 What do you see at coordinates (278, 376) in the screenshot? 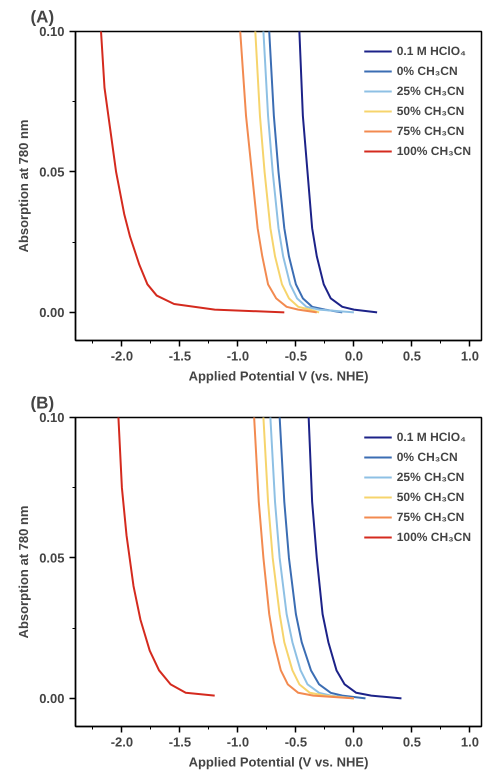
I see `x-axis-title: Applied Potential V (vs. NHE)` at bounding box center [278, 376].